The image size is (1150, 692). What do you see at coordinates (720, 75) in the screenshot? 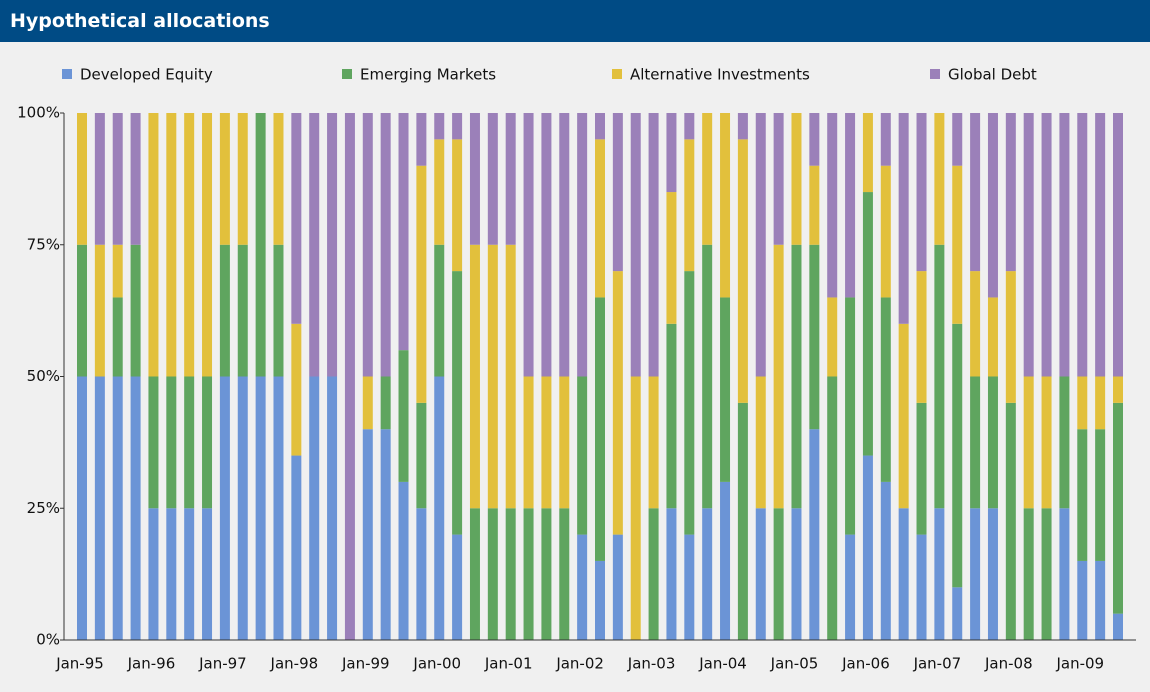
I see `legend-label: Alternative Investments` at bounding box center [720, 75].